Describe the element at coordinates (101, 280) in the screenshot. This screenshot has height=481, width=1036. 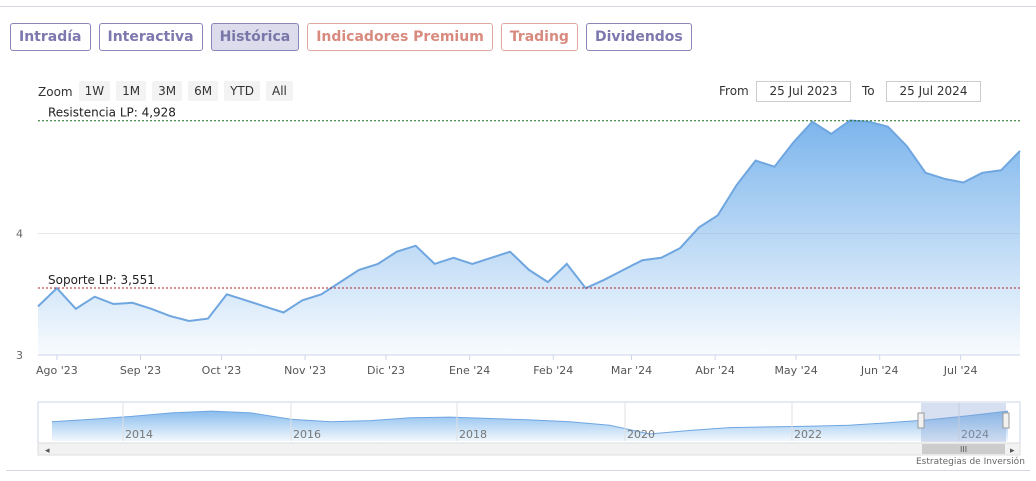
I see `level-label-1: Soporte LP: 3,551` at that location.